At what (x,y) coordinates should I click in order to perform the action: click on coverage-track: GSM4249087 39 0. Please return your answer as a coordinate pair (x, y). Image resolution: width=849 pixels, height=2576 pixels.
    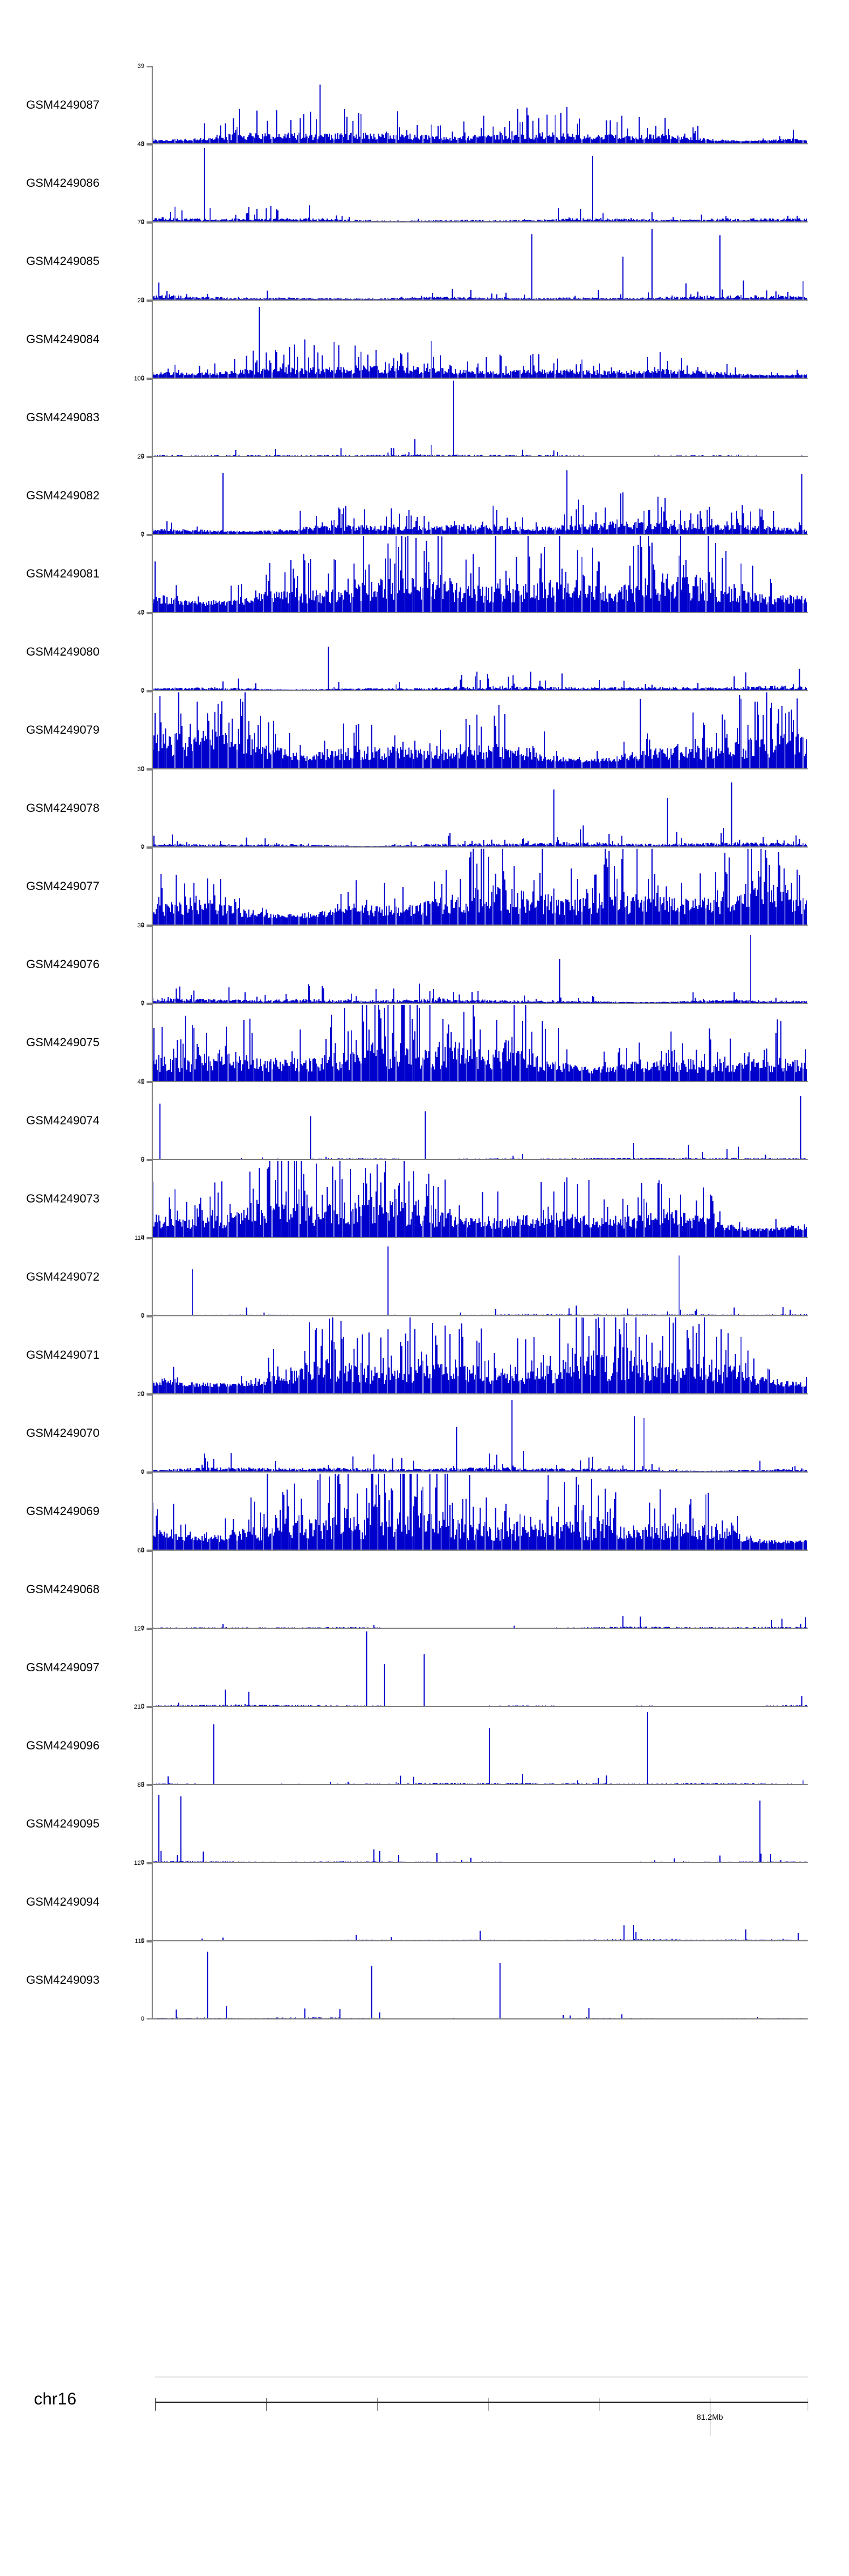
    Looking at the image, I should click on (424, 105).